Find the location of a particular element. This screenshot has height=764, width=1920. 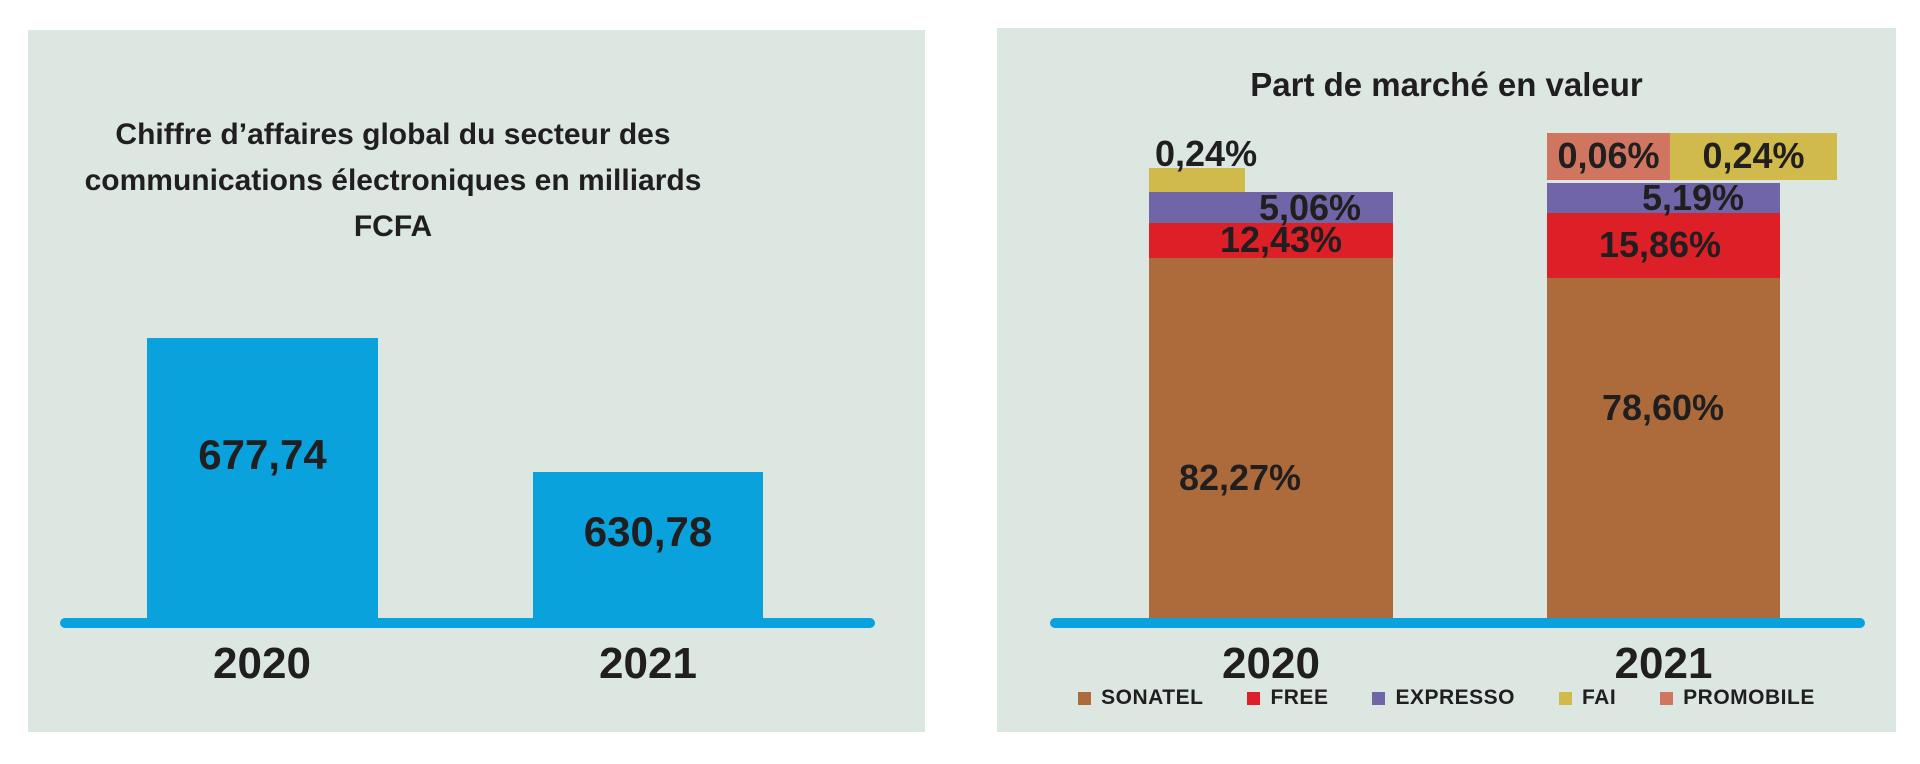

label-2020-sonatel: 82,27% is located at coordinates (1240, 477).